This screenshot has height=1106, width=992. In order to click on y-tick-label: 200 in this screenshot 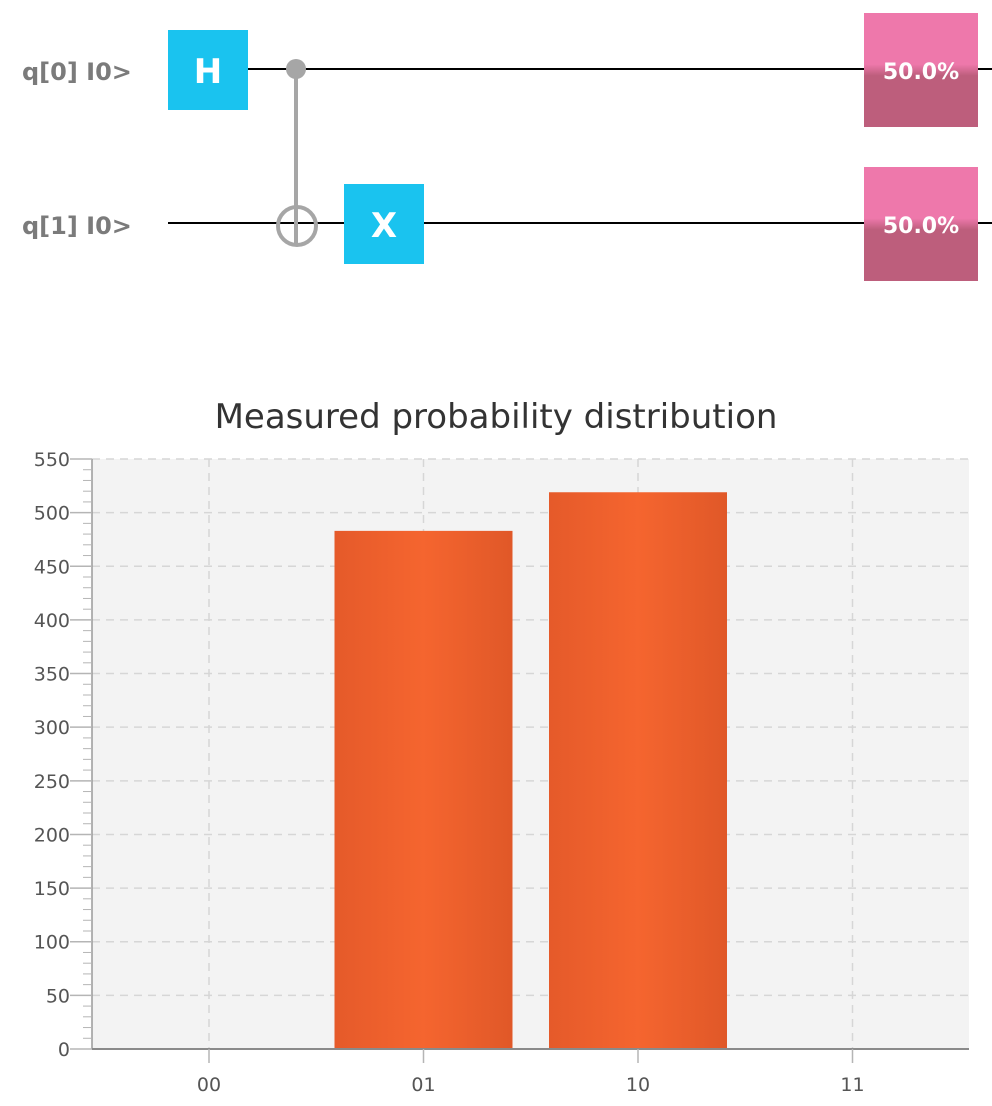, I will do `click(52, 835)`.